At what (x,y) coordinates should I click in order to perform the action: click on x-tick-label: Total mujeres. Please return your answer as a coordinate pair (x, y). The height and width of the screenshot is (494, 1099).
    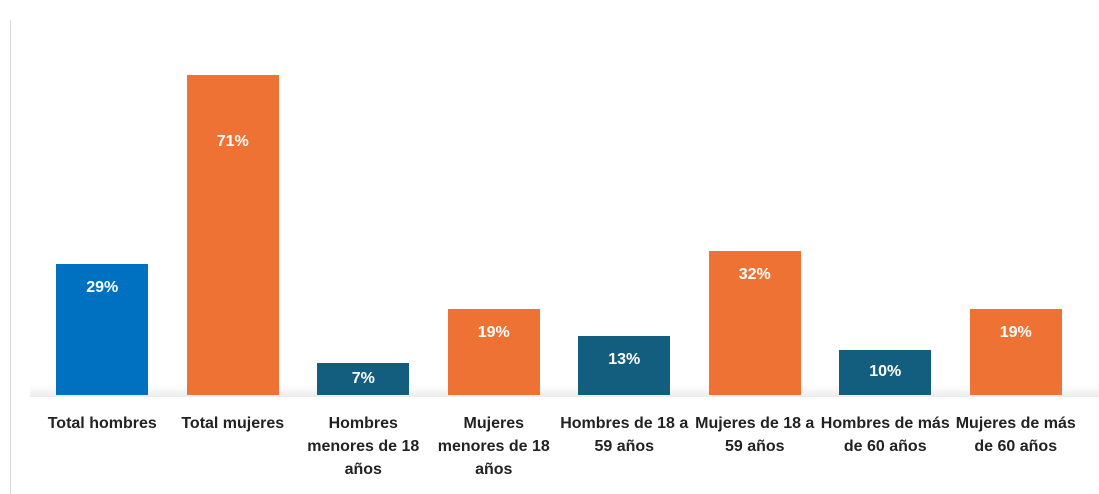
    Looking at the image, I should click on (233, 423).